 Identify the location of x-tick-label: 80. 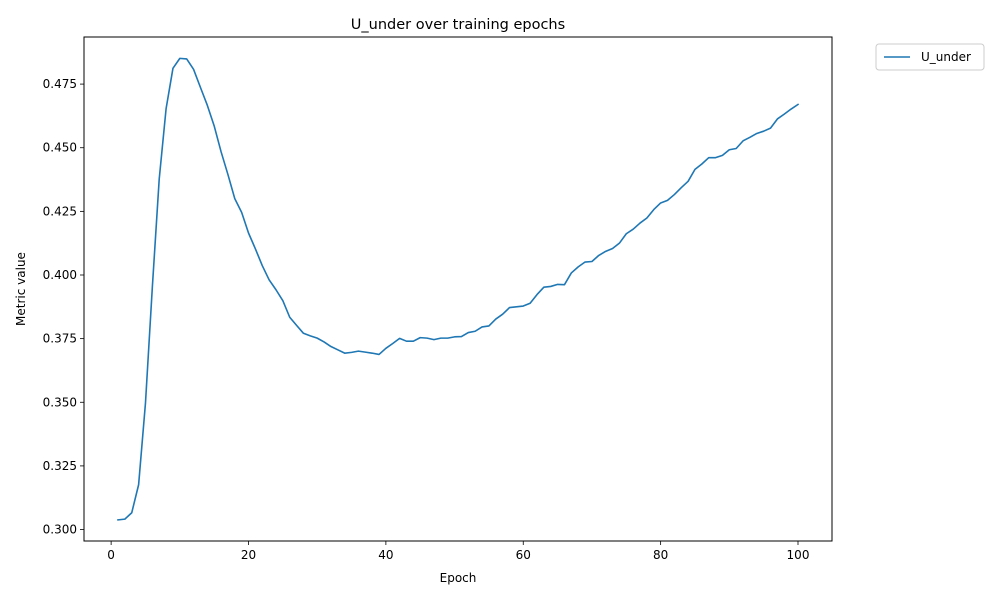
(660, 555).